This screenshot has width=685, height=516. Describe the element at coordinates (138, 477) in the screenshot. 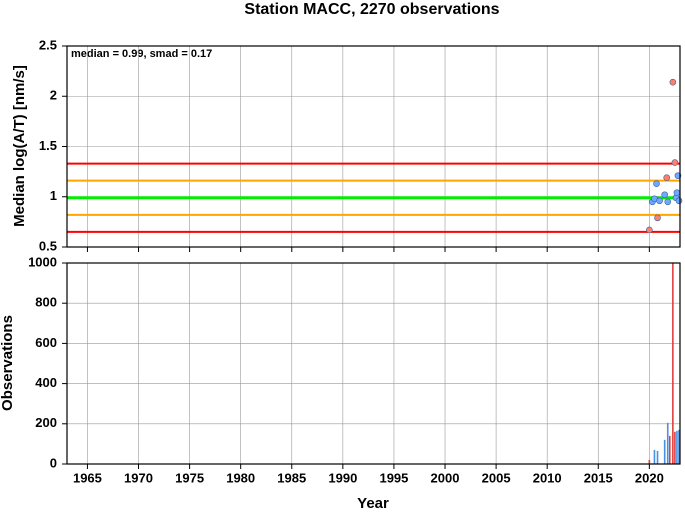

I see `x-tick-label: 1970` at that location.